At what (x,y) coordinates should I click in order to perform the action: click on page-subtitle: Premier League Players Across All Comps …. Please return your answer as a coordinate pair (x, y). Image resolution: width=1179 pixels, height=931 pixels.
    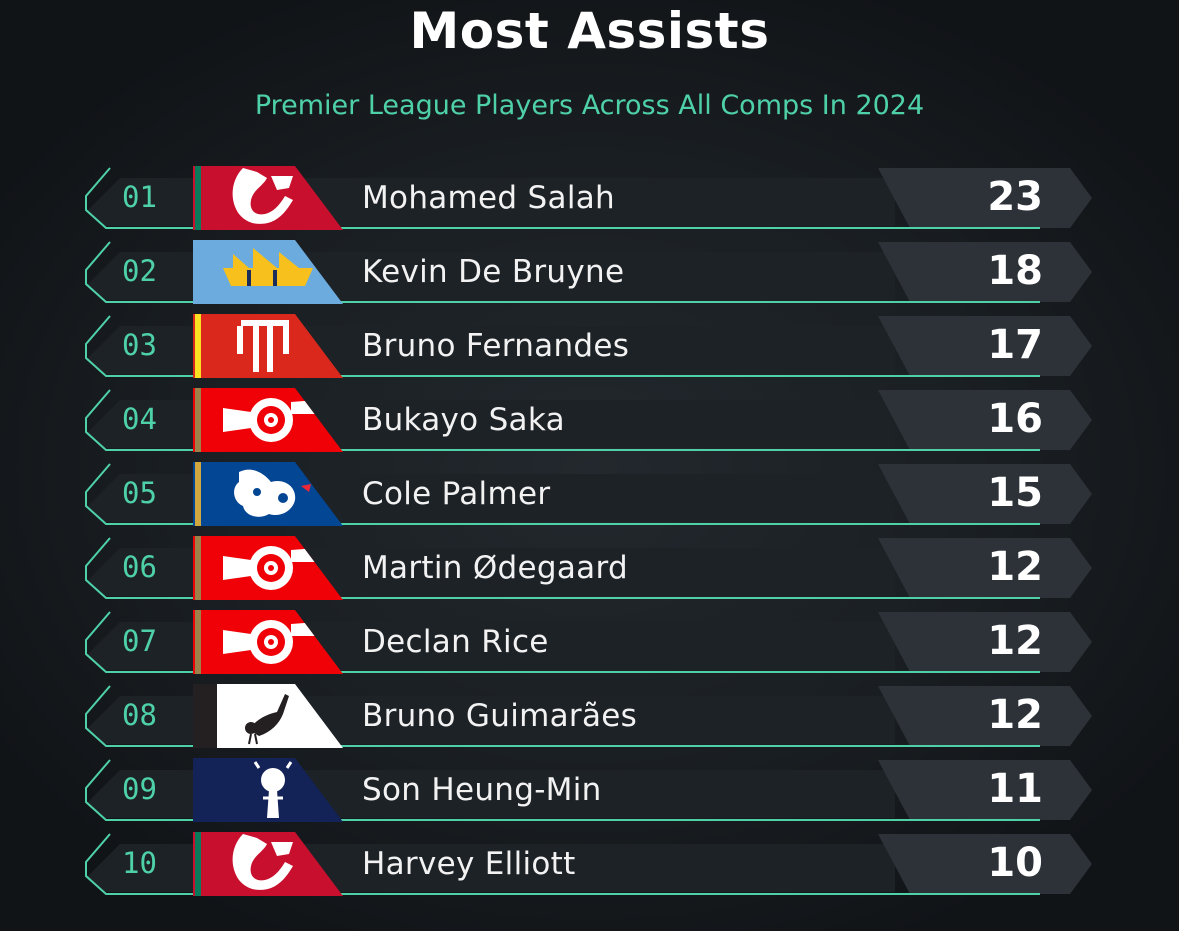
    Looking at the image, I should click on (589, 105).